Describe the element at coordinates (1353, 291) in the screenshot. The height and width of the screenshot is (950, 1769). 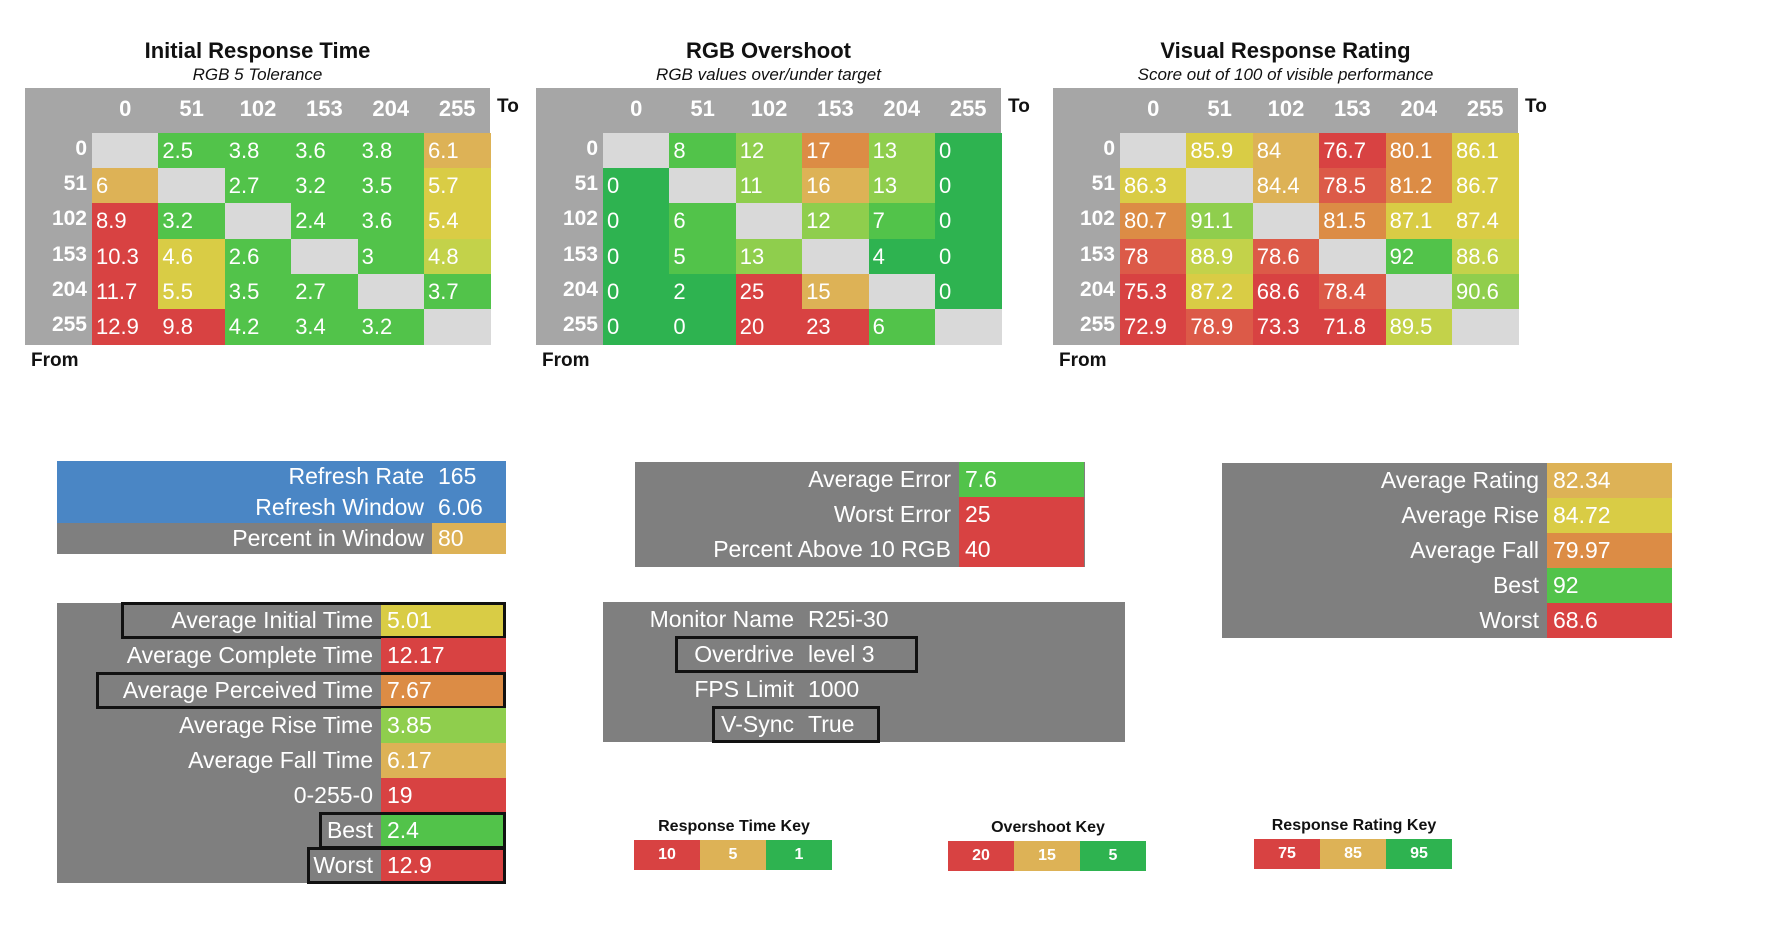
I see `heatmap-cell: 78.4` at that location.